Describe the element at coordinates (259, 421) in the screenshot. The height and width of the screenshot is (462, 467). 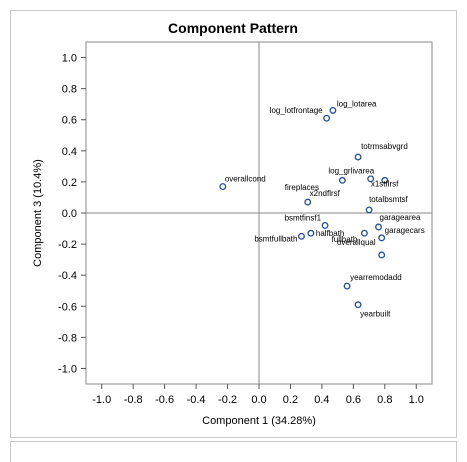
I see `x-axis-label: Component 1 (34.28%)` at that location.